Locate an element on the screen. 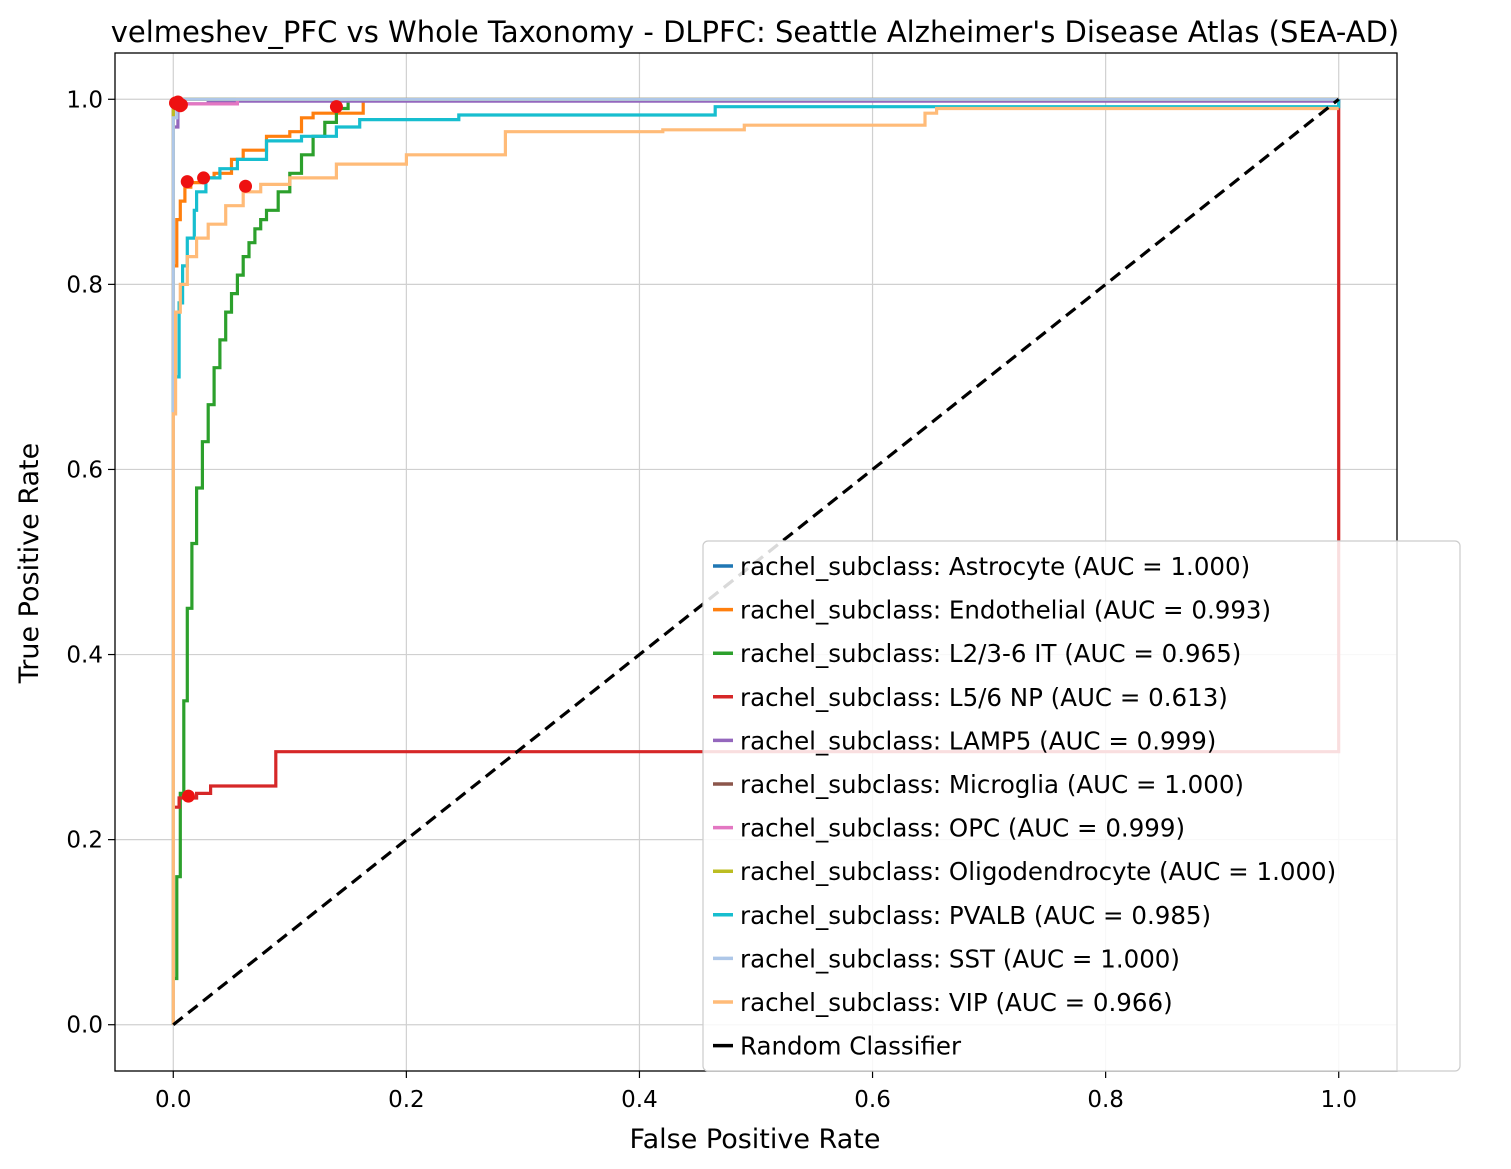 This screenshot has width=1511, height=1169. x-tick-label: 0.8 is located at coordinates (1105, 1100).